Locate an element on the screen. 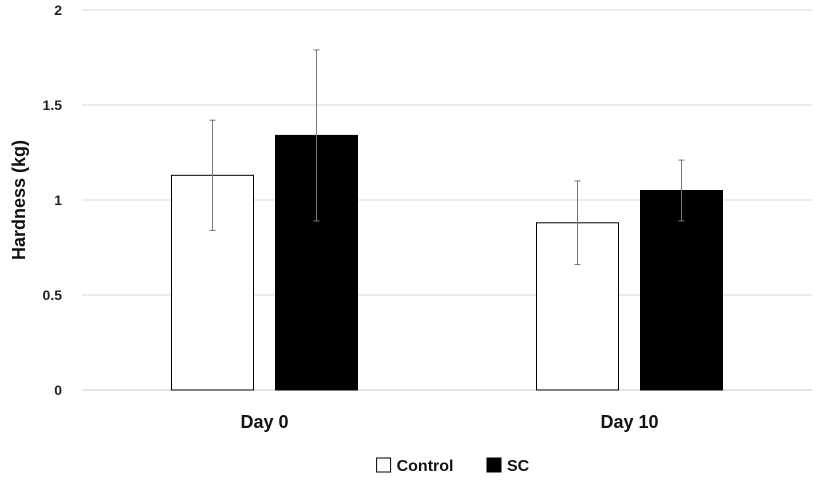  x-category-label: Day 0 is located at coordinates (264, 422).